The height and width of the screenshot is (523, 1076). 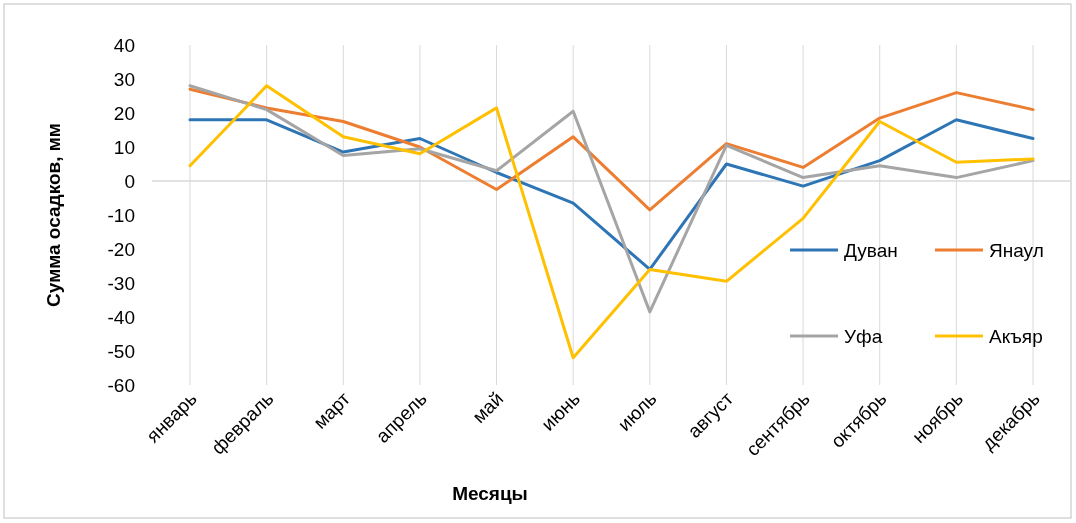 I want to click on y-tick-label: -30, so click(x=121, y=283).